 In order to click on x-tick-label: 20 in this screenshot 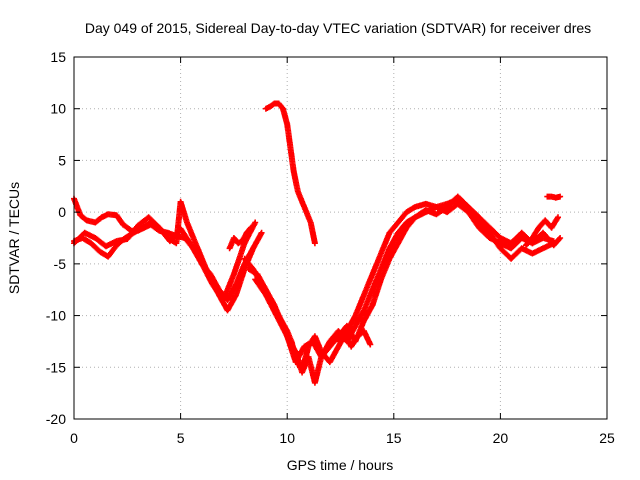, I will do `click(501, 438)`.